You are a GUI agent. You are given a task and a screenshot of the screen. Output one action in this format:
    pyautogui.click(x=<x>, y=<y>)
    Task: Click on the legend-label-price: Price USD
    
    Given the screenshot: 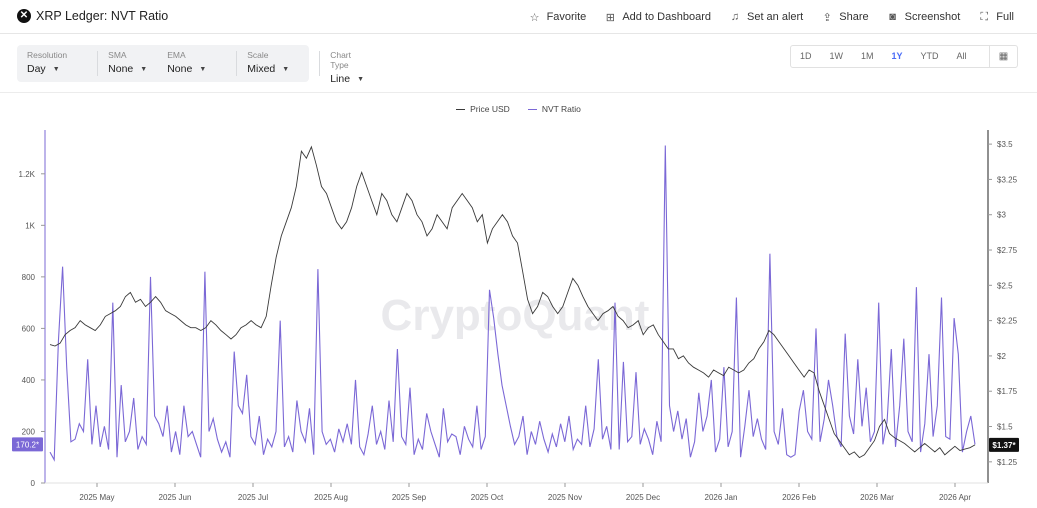 What is the action you would take?
    pyautogui.click(x=490, y=109)
    